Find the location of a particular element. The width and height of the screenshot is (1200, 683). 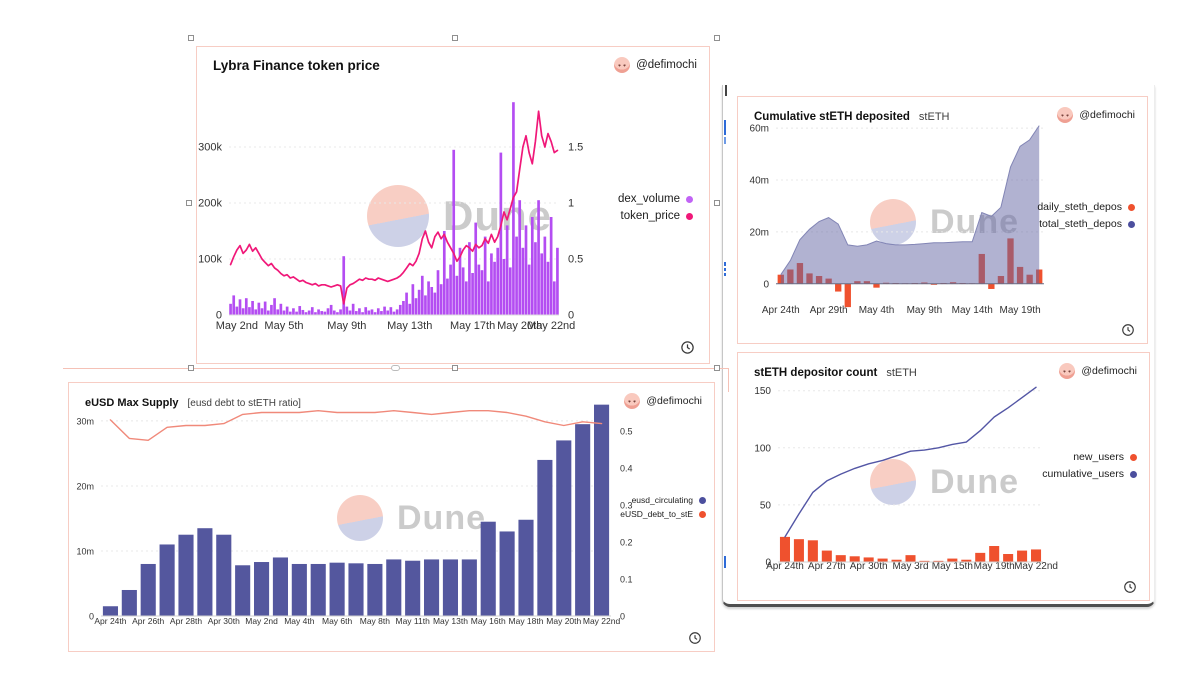

svg-text: 30m is located at coordinates (85, 421).